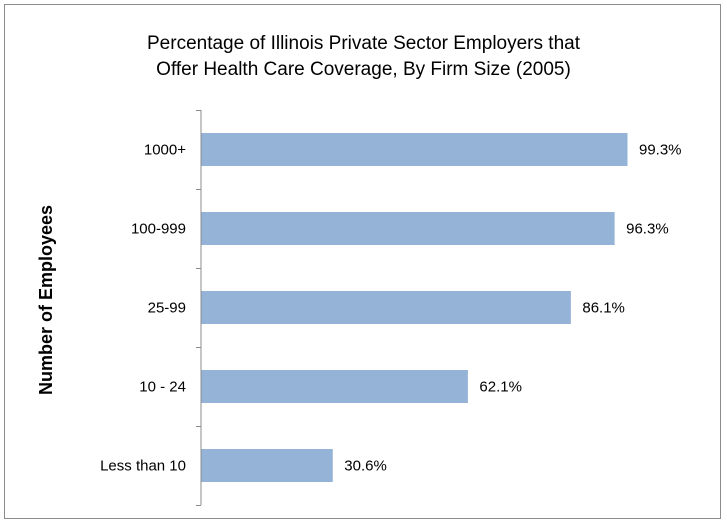 The height and width of the screenshot is (523, 727). What do you see at coordinates (647, 229) in the screenshot?
I see `data-label-1: 96.3%` at bounding box center [647, 229].